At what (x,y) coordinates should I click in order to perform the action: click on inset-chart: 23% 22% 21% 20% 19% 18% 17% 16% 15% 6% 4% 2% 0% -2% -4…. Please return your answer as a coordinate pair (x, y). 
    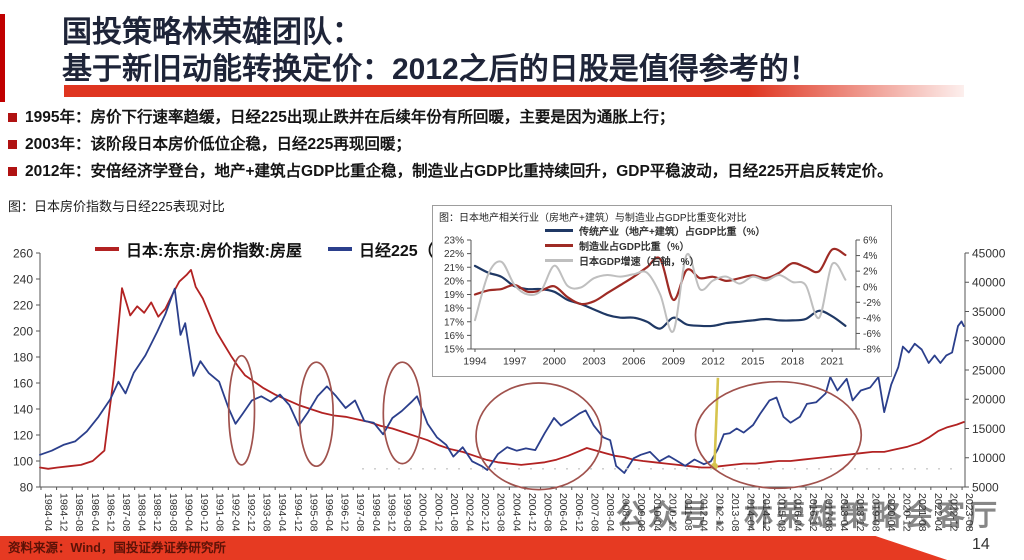
    Looking at the image, I should click on (662, 302).